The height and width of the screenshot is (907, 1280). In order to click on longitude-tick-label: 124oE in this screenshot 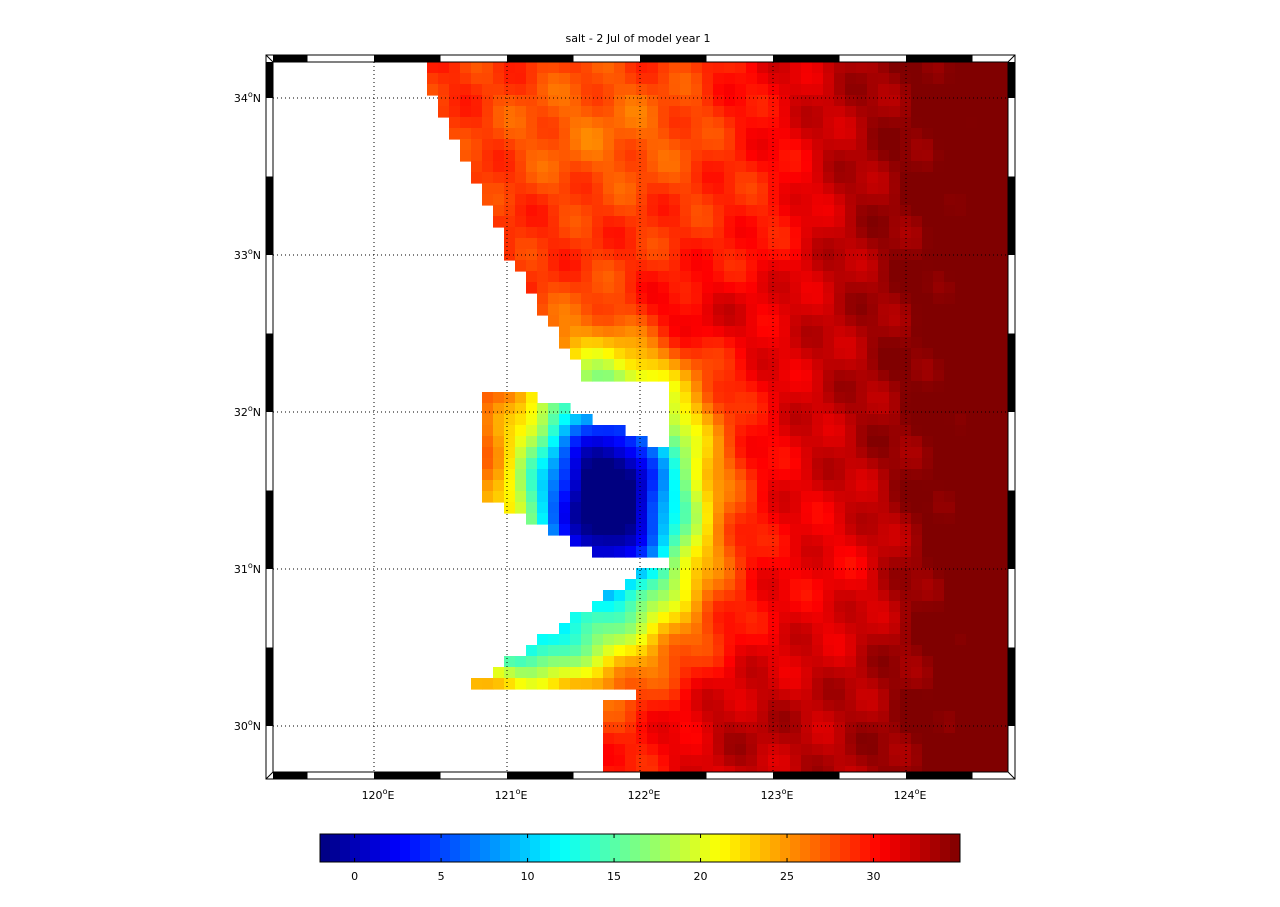, I will do `click(910, 794)`.